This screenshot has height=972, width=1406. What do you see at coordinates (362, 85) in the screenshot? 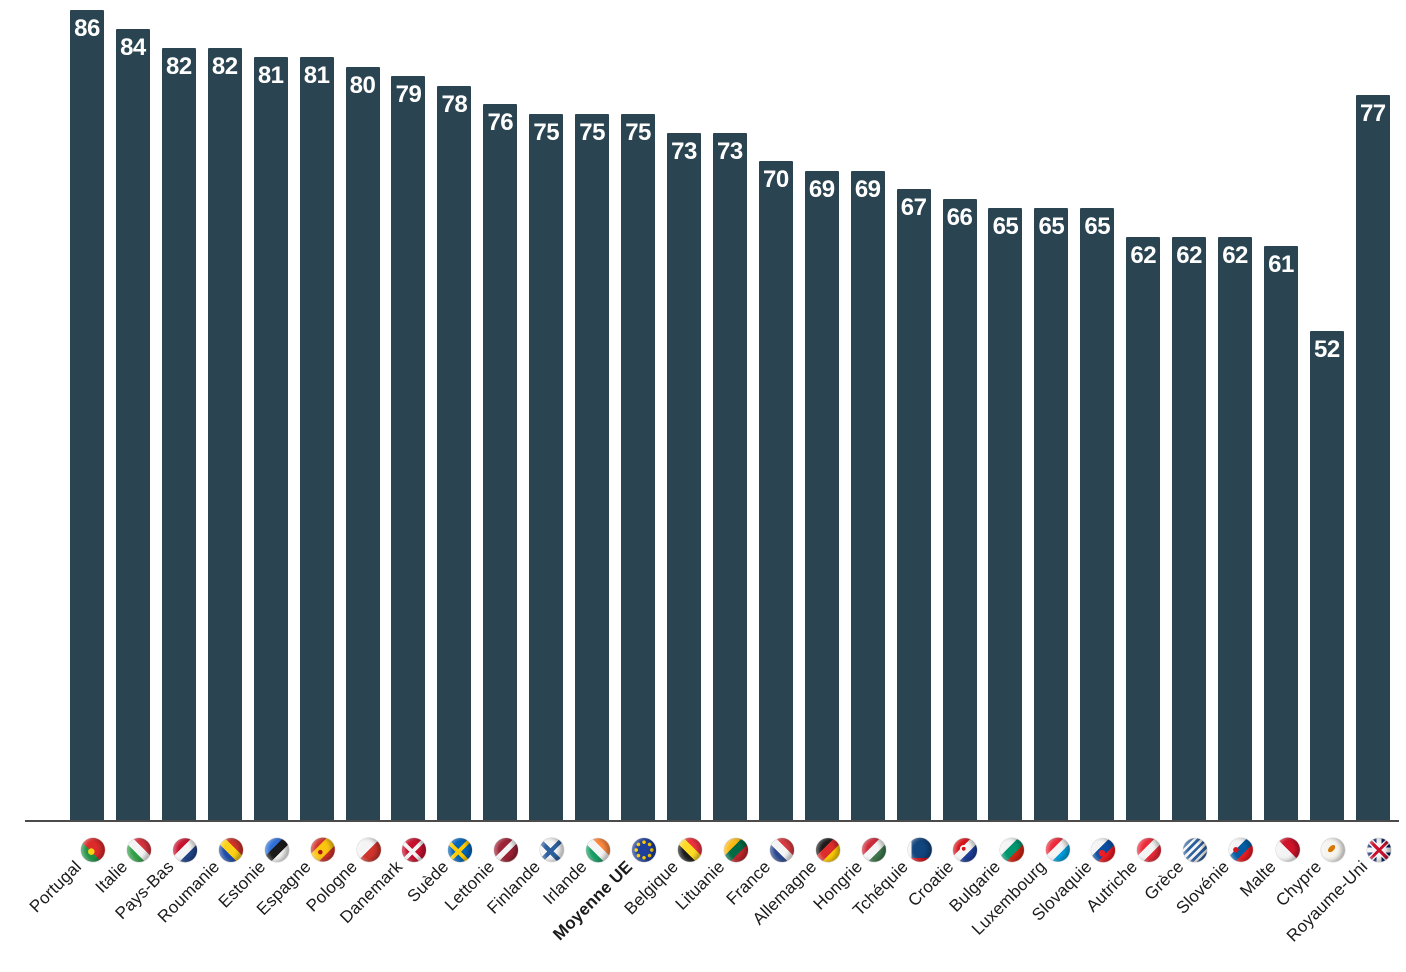
I see `bar-value-label: 80` at bounding box center [362, 85].